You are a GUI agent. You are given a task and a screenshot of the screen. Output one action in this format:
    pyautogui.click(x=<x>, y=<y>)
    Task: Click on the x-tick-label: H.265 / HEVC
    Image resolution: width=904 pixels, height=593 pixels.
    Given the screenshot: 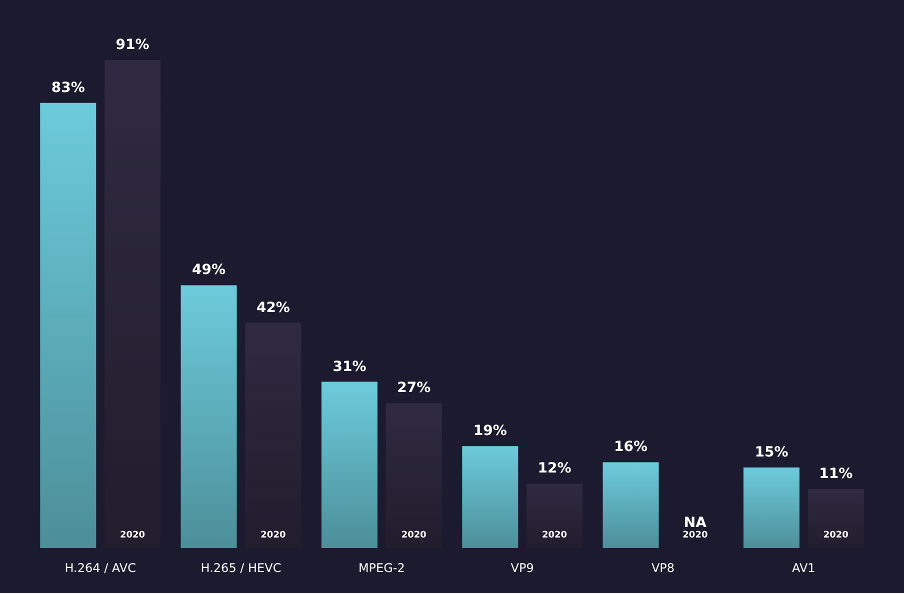 What is the action you would take?
    pyautogui.click(x=241, y=568)
    